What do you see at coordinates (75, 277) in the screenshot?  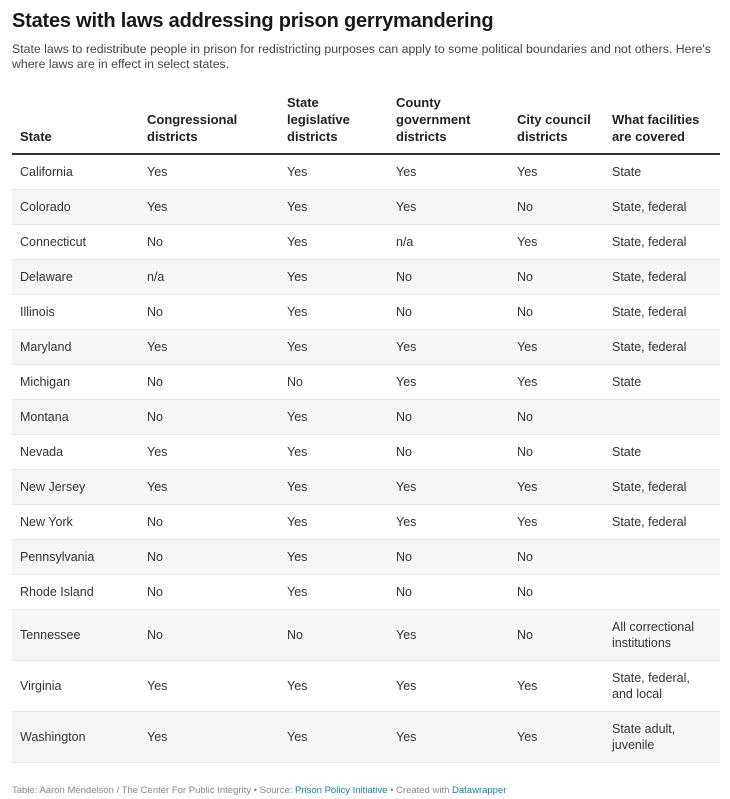 I see `cell-state: Delaware` at bounding box center [75, 277].